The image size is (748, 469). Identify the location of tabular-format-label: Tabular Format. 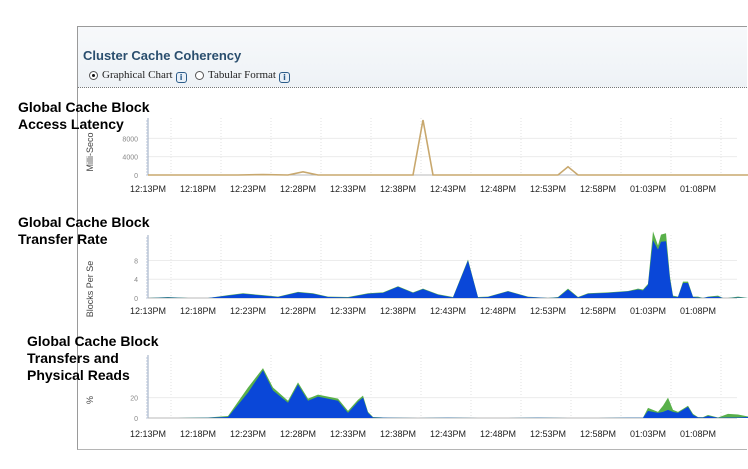
(242, 75).